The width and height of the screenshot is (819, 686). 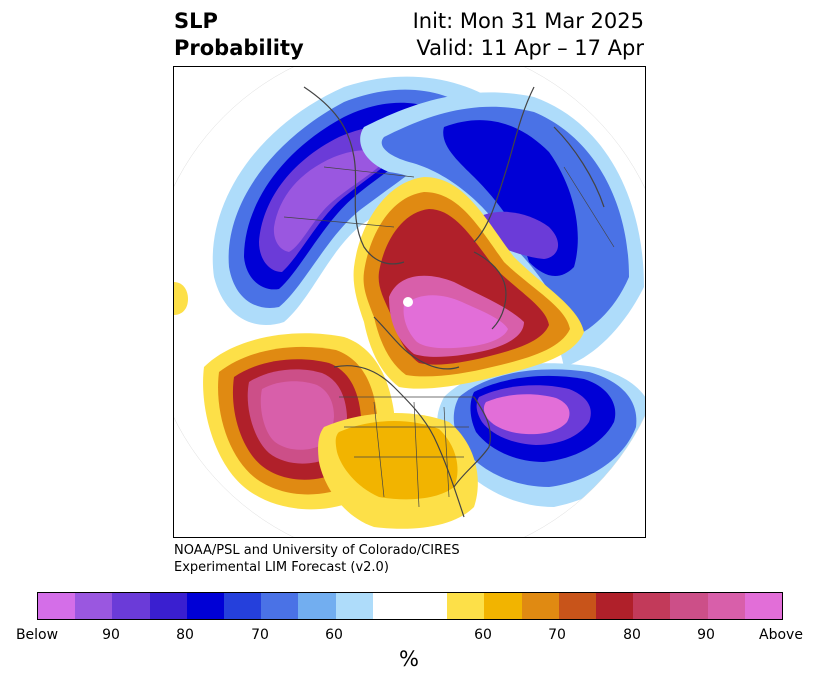 I want to click on valid-date-range: Valid: 11 Apr – 17 Apr, so click(x=530, y=48).